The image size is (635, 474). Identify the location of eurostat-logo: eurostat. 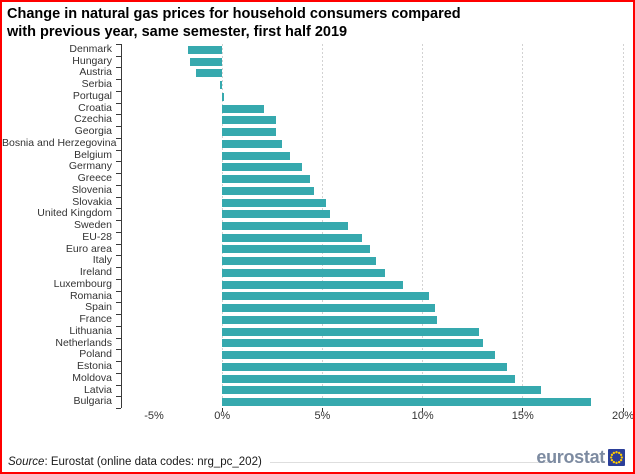
(580, 457).